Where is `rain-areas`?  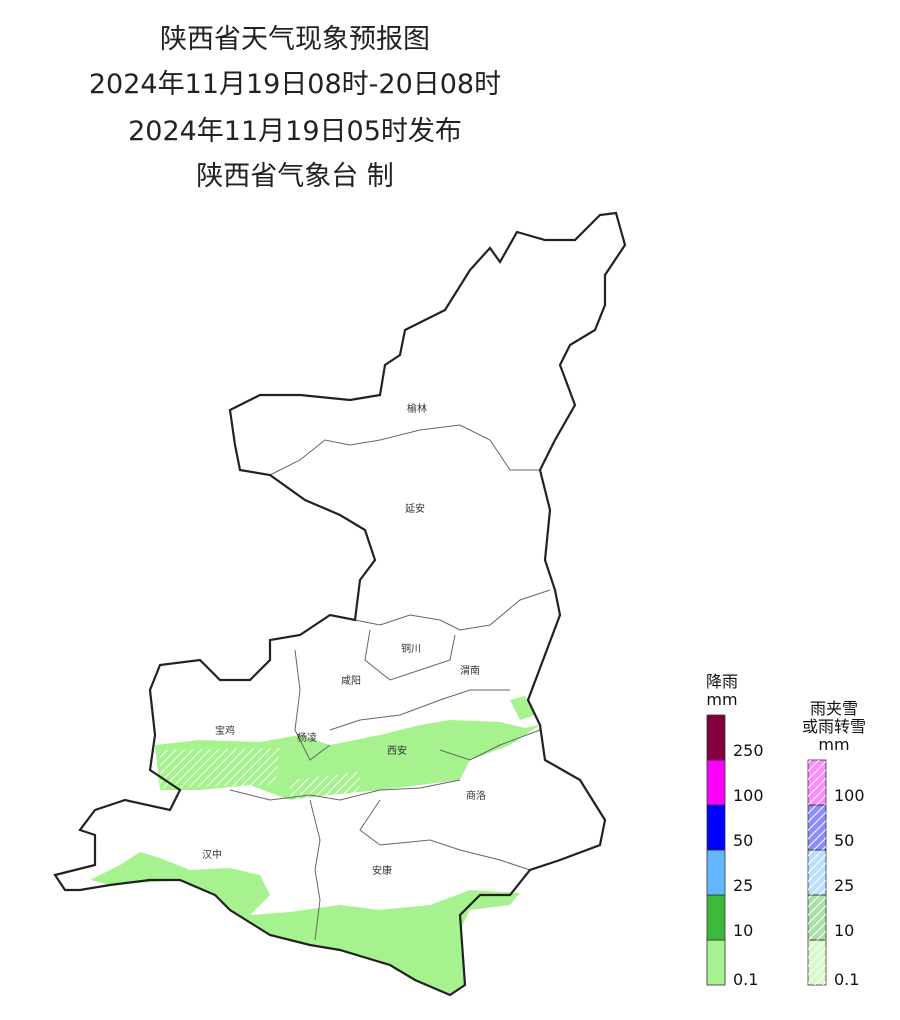 rain-areas is located at coordinates (315, 845).